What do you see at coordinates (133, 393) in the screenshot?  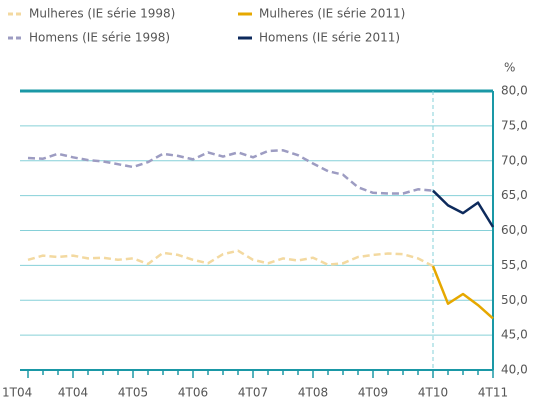 I see `x-tick-label: 4T05` at bounding box center [133, 393].